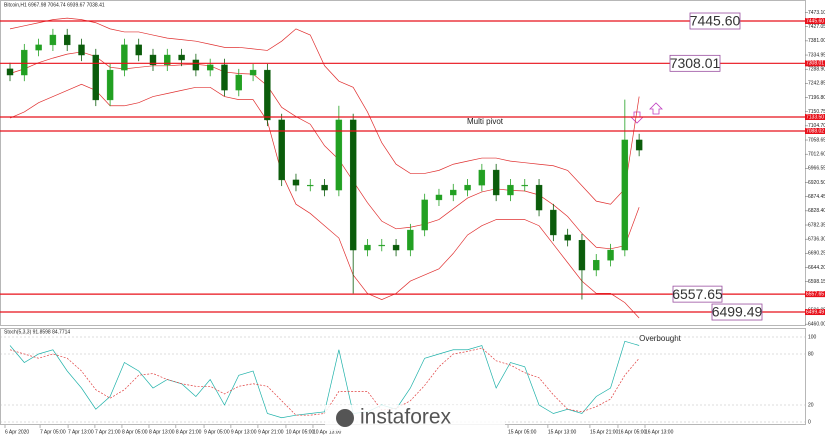 Image resolution: width=825 pixels, height=437 pixels. Describe the element at coordinates (816, 324) in the screenshot. I see `y-tick-label: 6460.00` at that location.